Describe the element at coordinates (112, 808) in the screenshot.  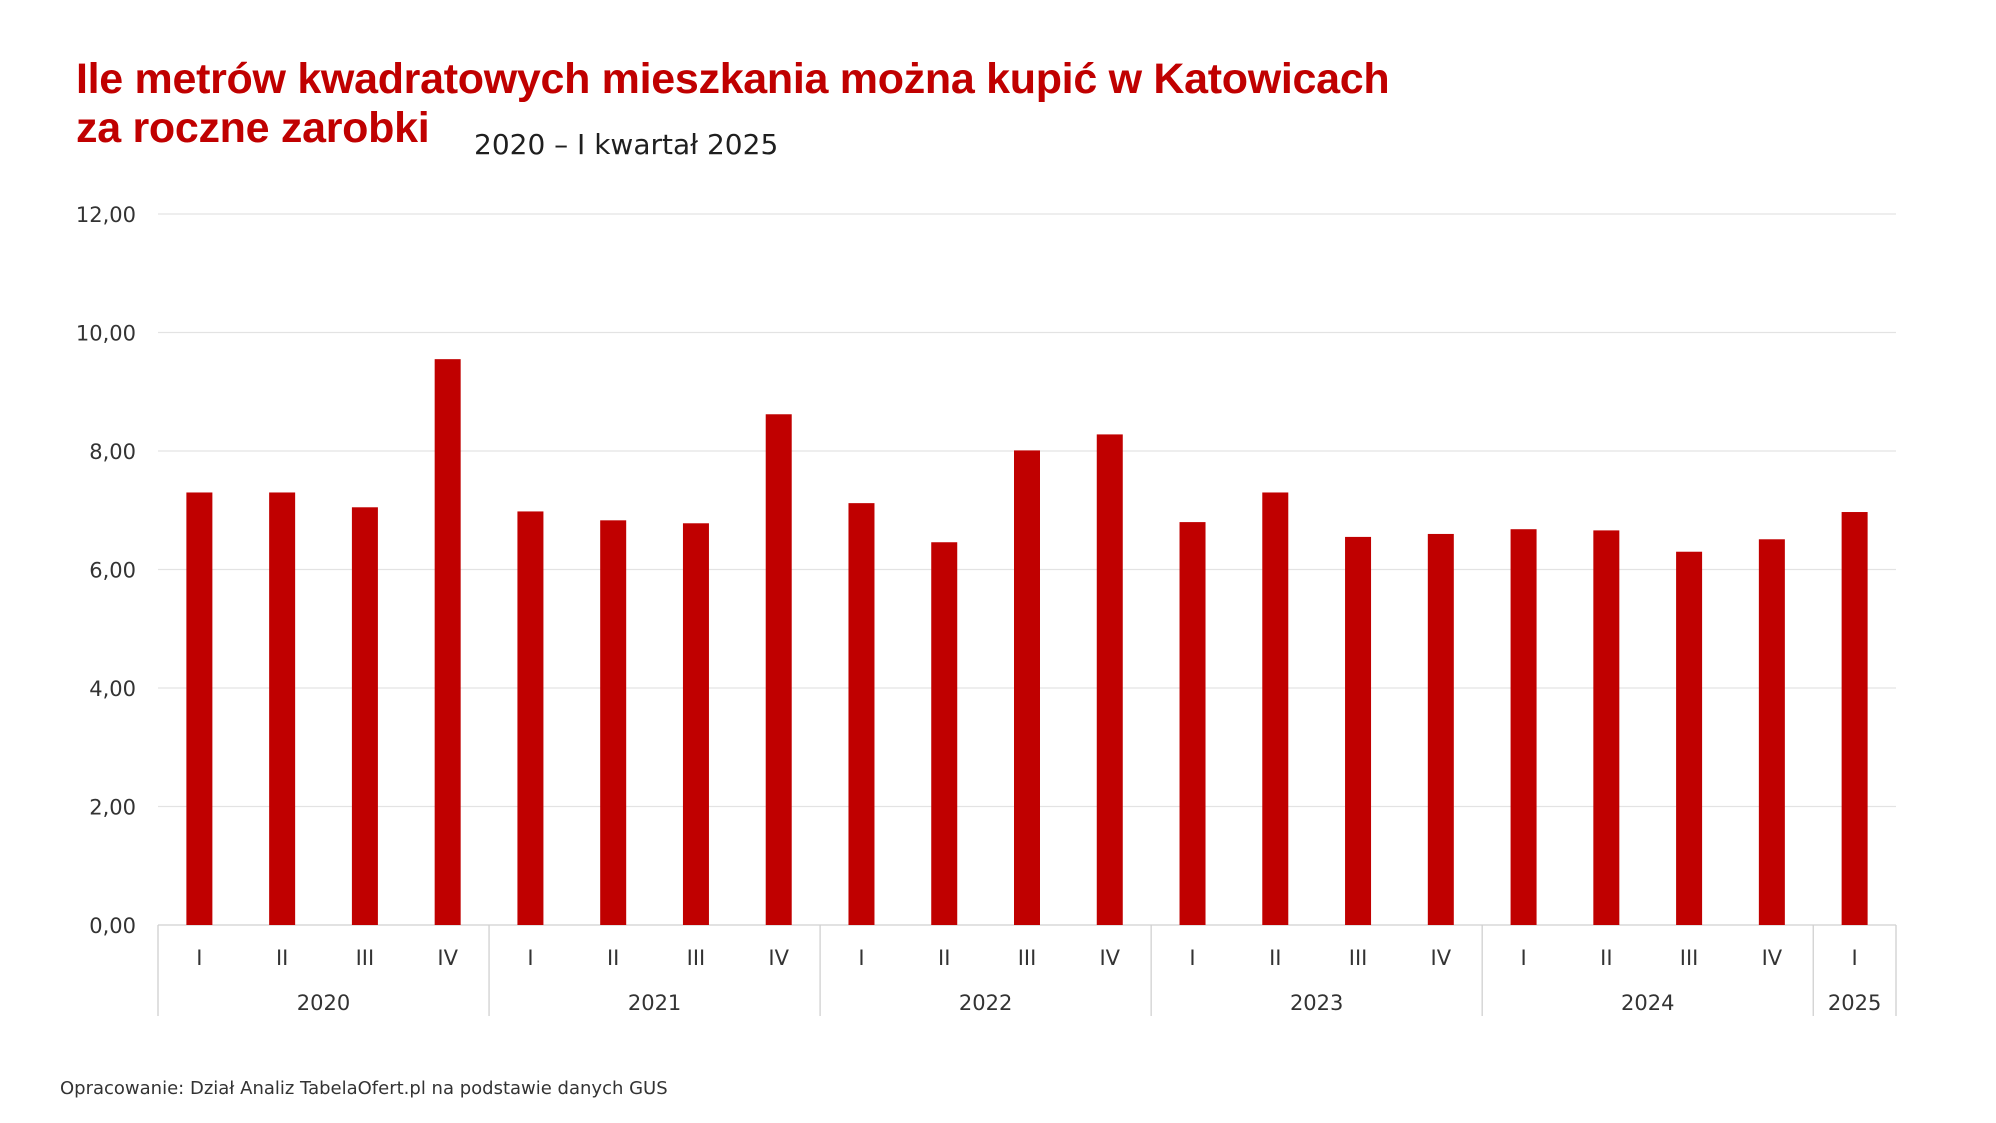
I see `y-tick-label: 2,00` at that location.